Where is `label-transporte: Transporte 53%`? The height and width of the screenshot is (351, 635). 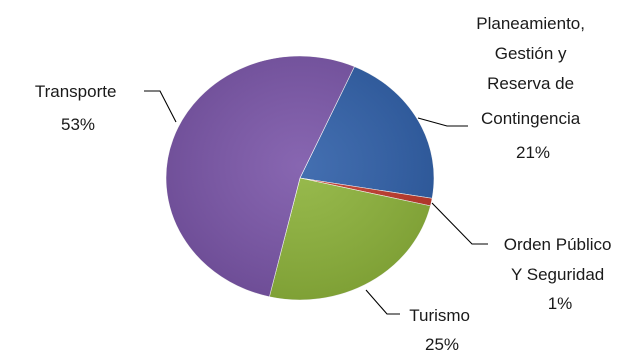
label-transporte: Transporte 53% is located at coordinates (78, 108).